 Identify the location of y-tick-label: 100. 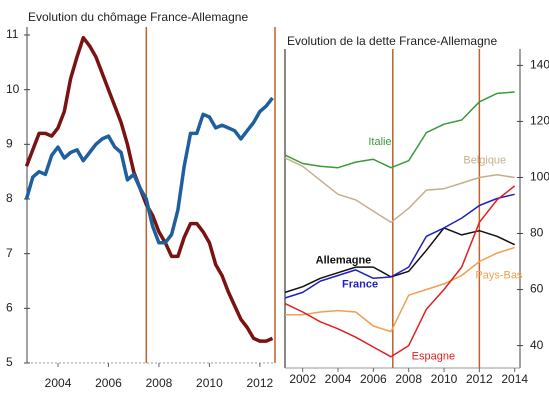
(539, 177).